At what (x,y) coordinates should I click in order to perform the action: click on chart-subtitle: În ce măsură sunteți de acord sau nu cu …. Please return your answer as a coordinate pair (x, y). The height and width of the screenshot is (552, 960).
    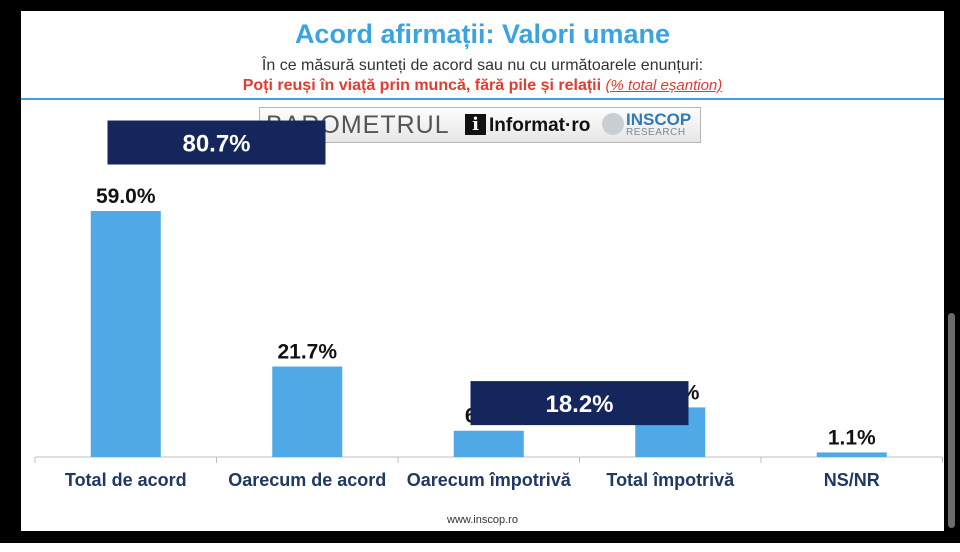
    Looking at the image, I should click on (482, 65).